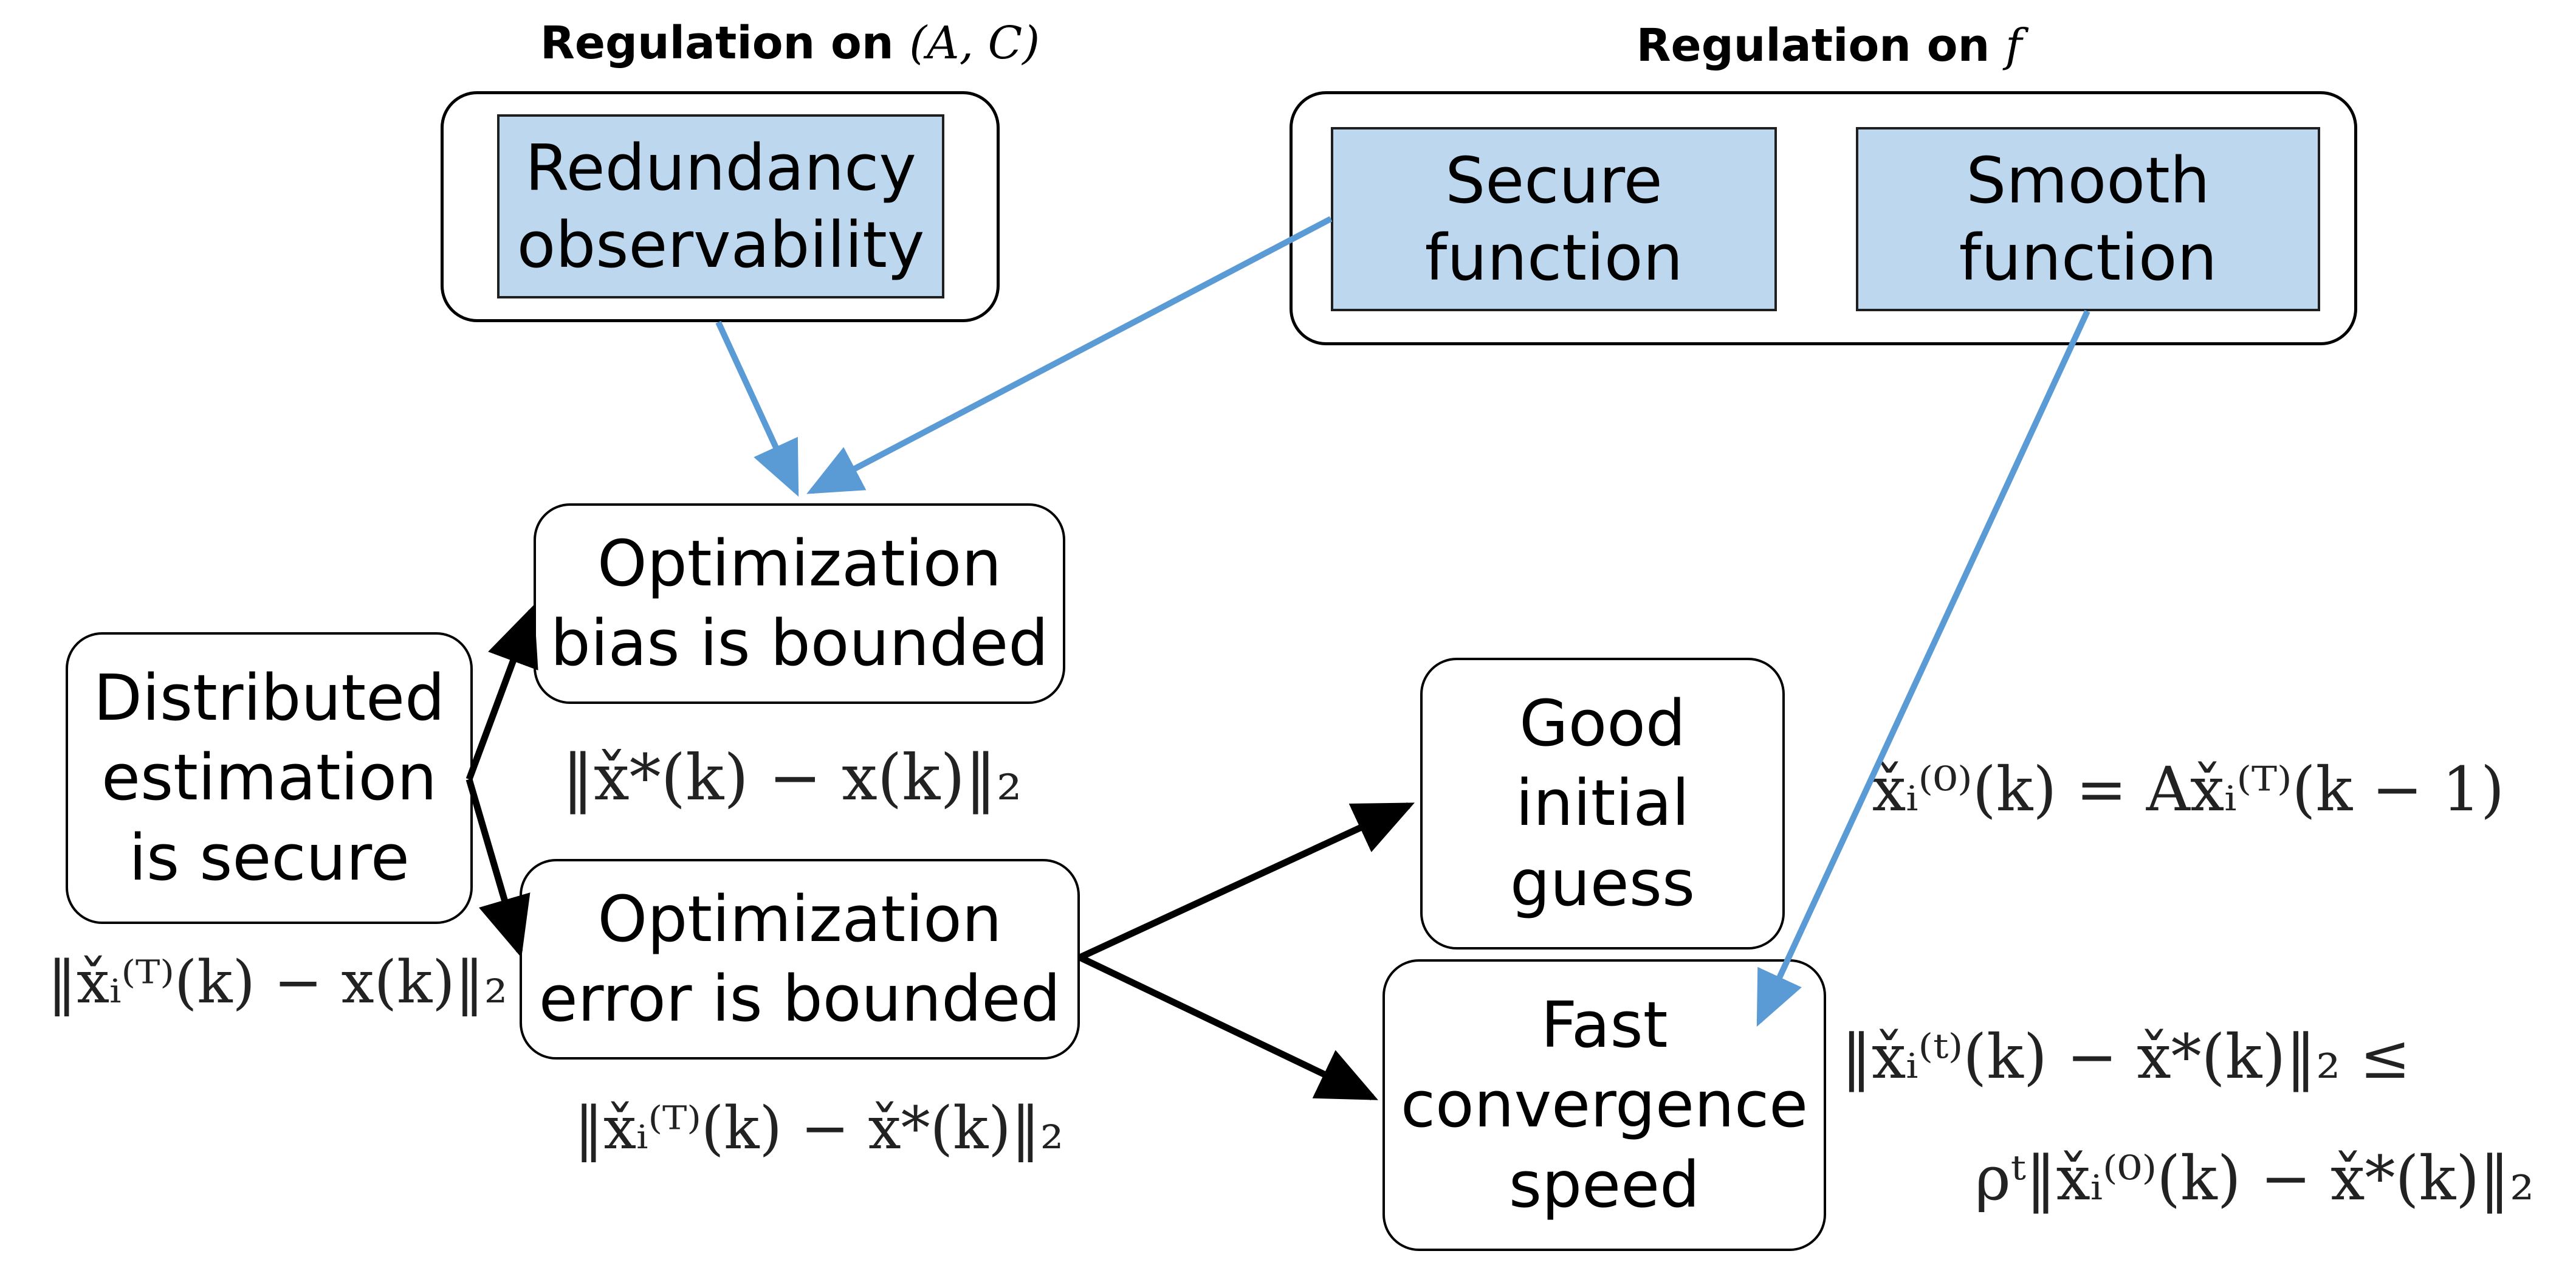  Describe the element at coordinates (2088, 180) in the screenshot. I see `box-smooth-line1: Smooth` at that location.